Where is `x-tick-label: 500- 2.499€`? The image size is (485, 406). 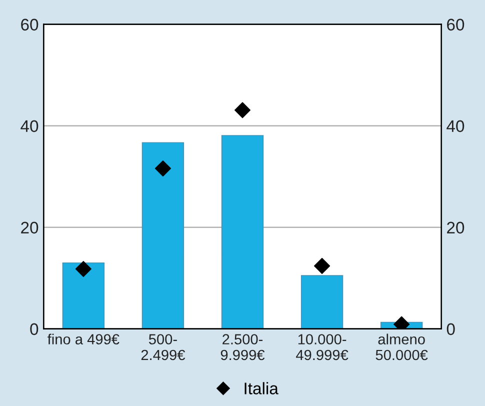
x-tick-label: 500- 2.499€ is located at coordinates (163, 347).